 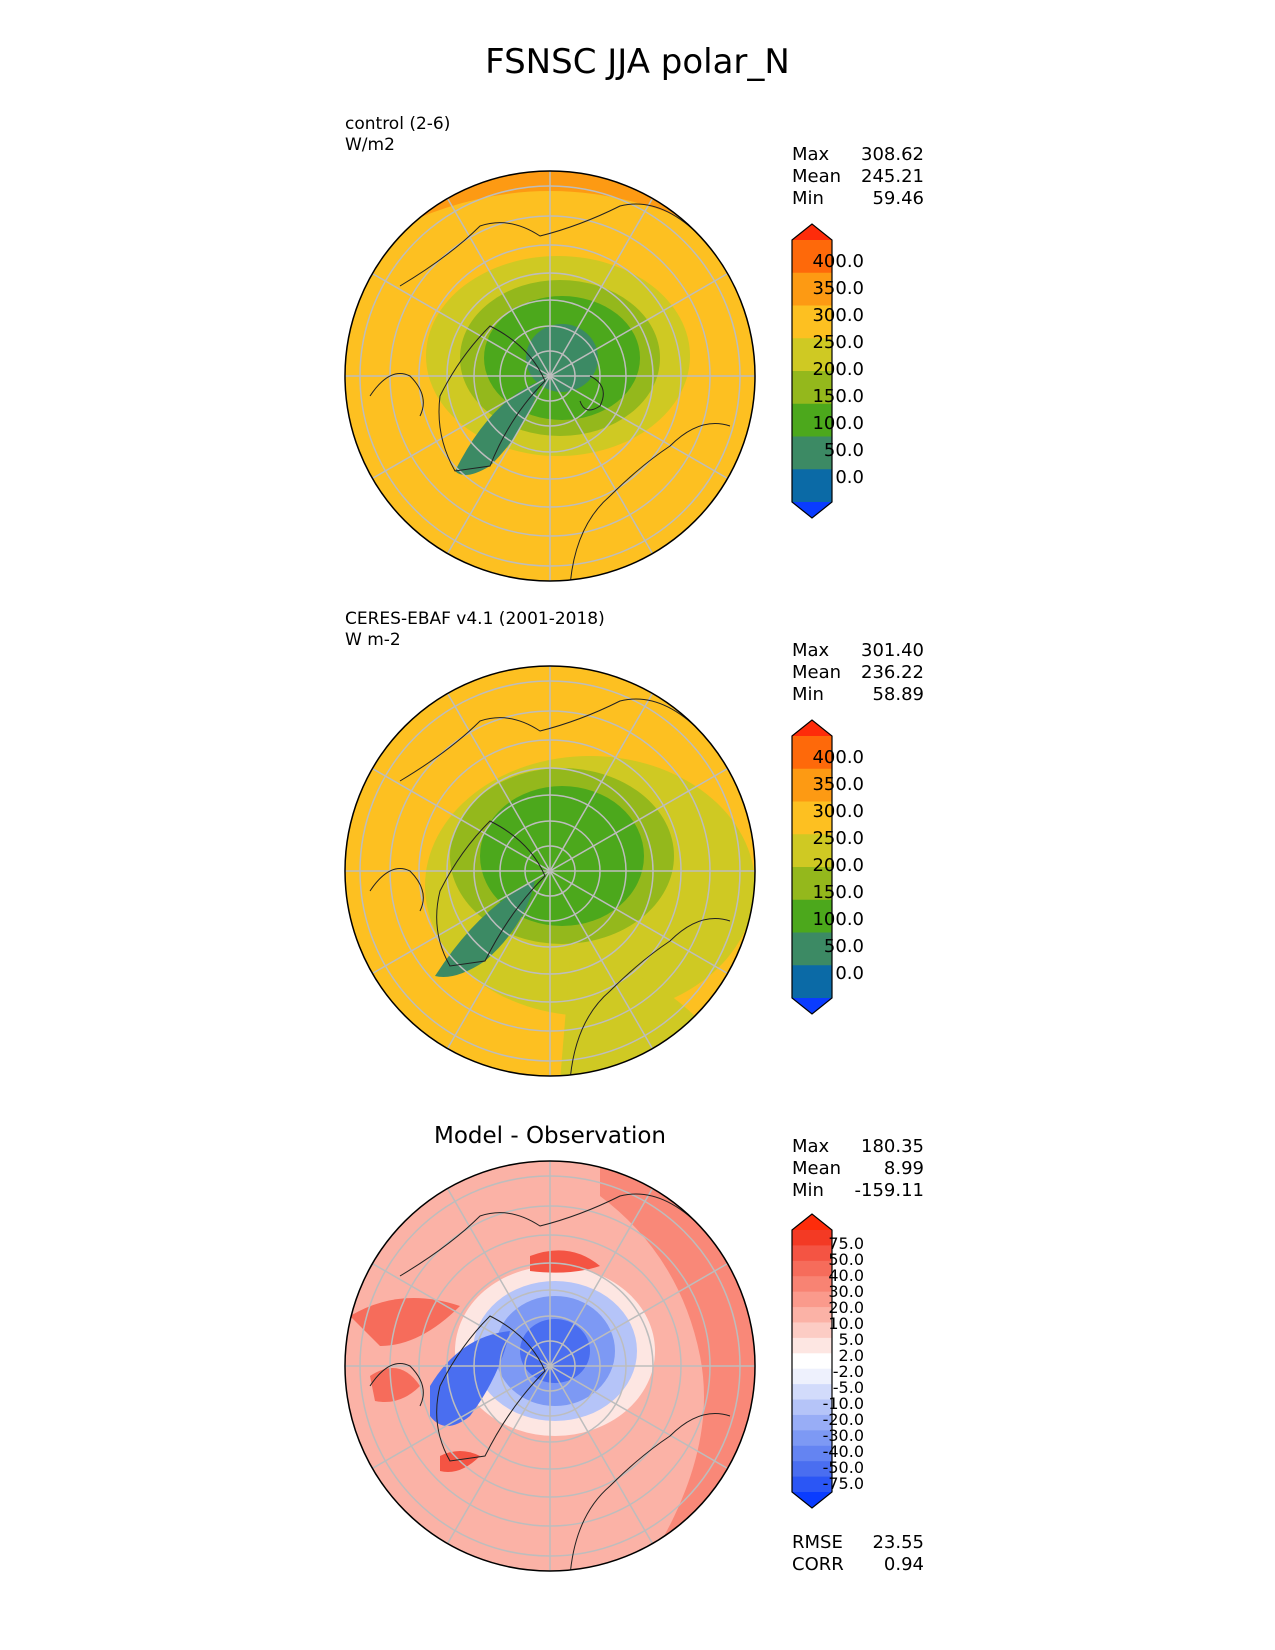 I want to click on colorbar-tick-label: -40.0, so click(x=843, y=1451).